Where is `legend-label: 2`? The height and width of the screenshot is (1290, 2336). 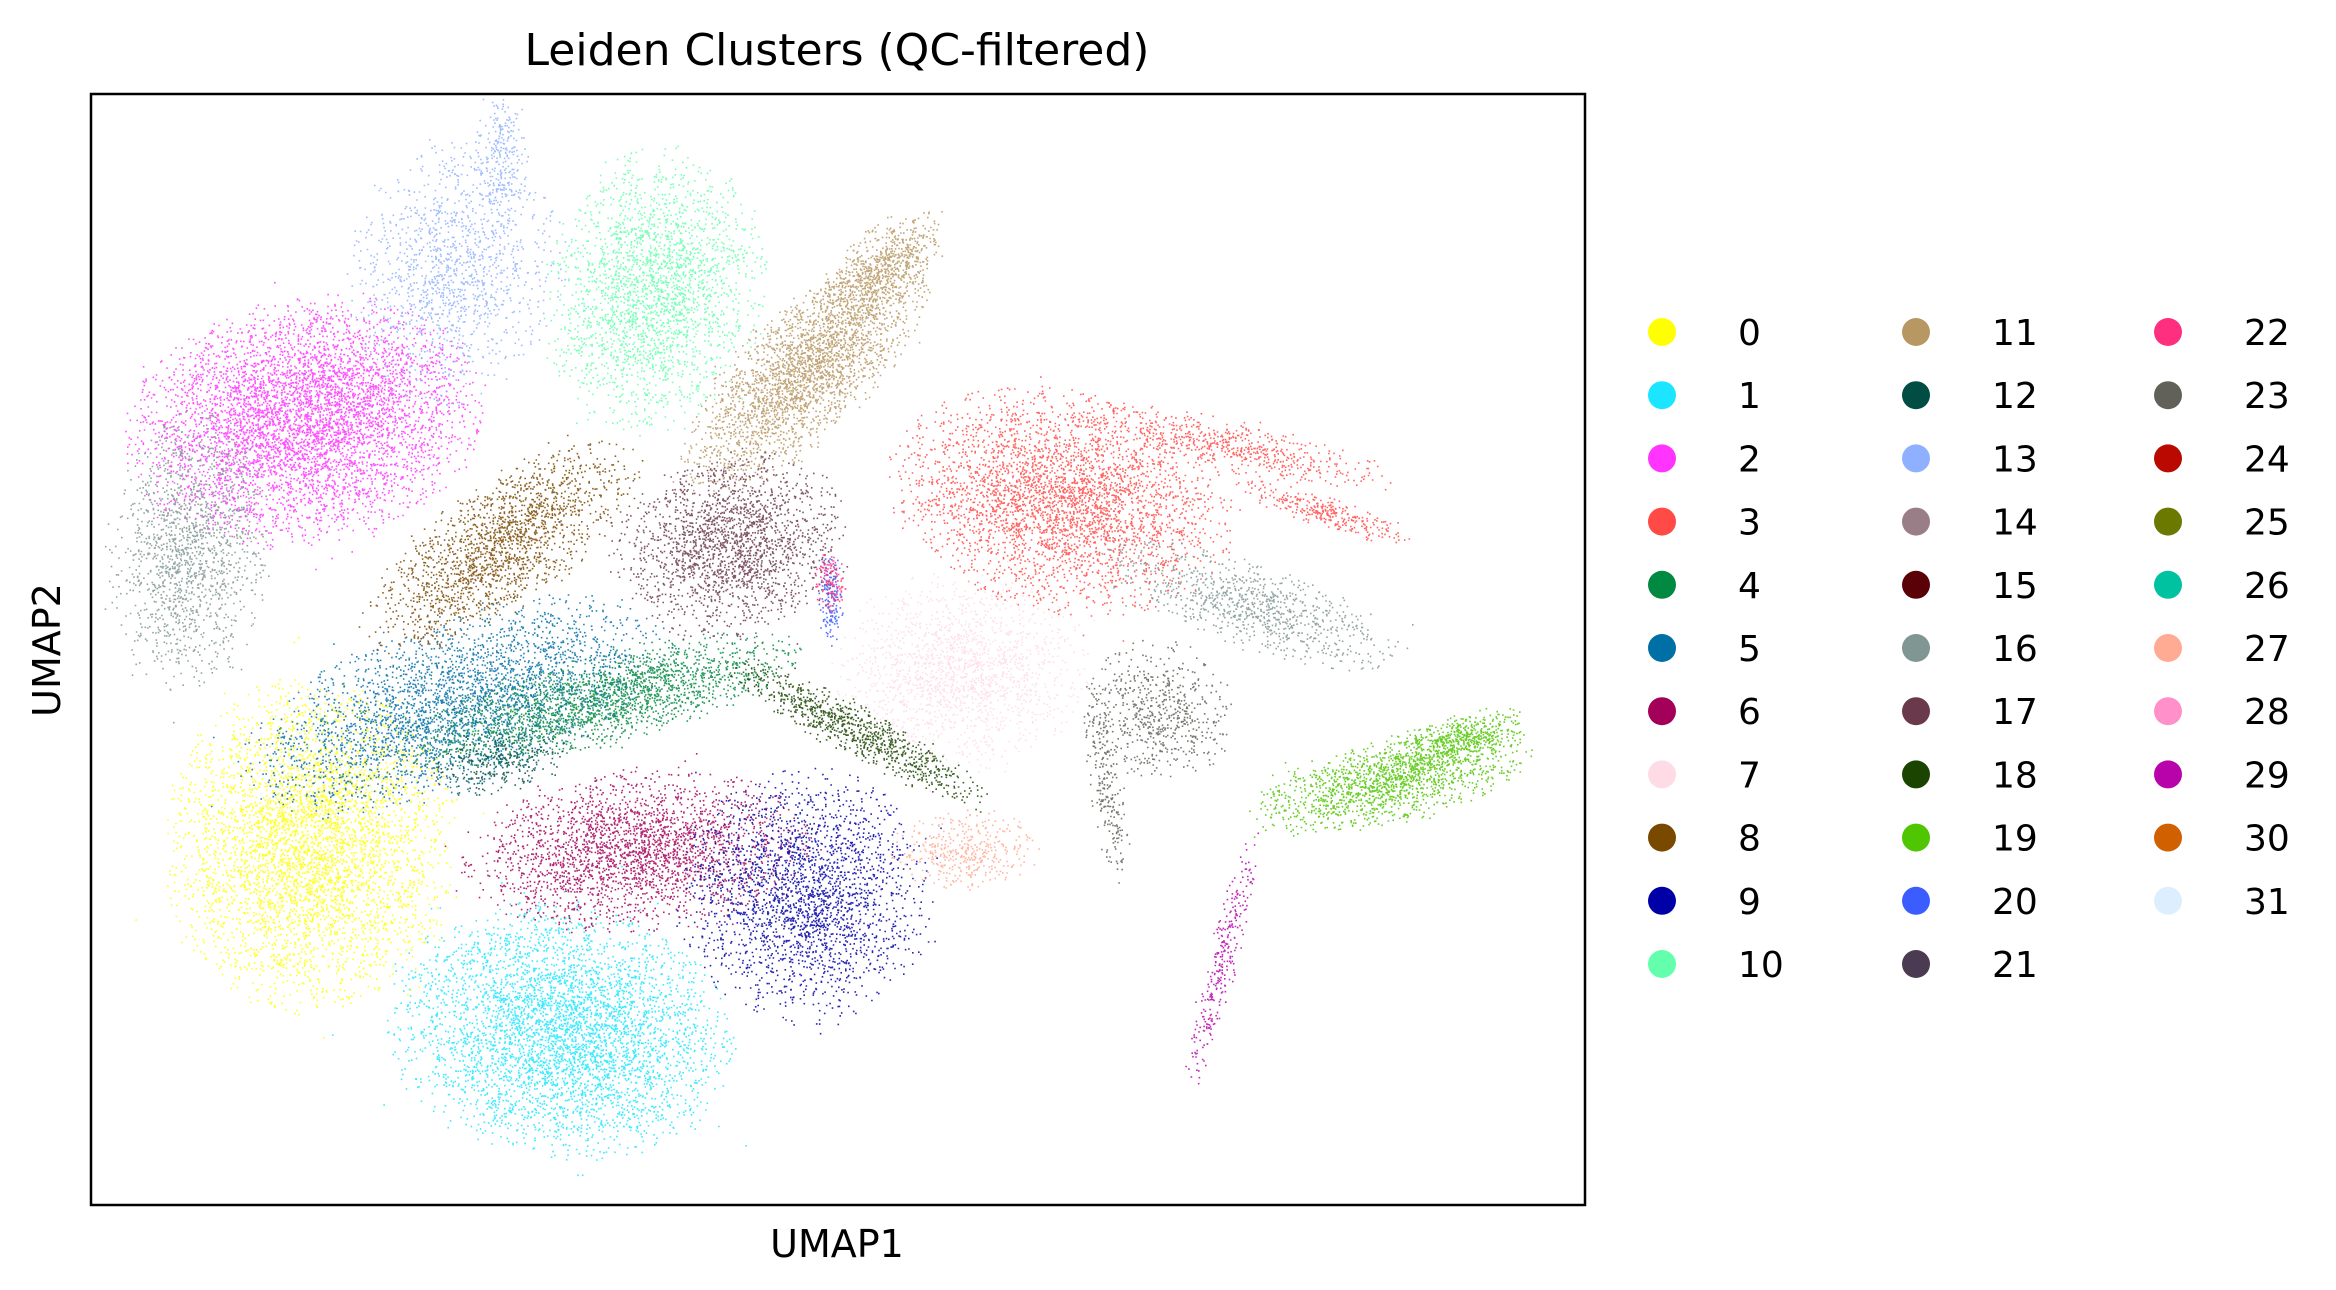 legend-label: 2 is located at coordinates (1749, 459).